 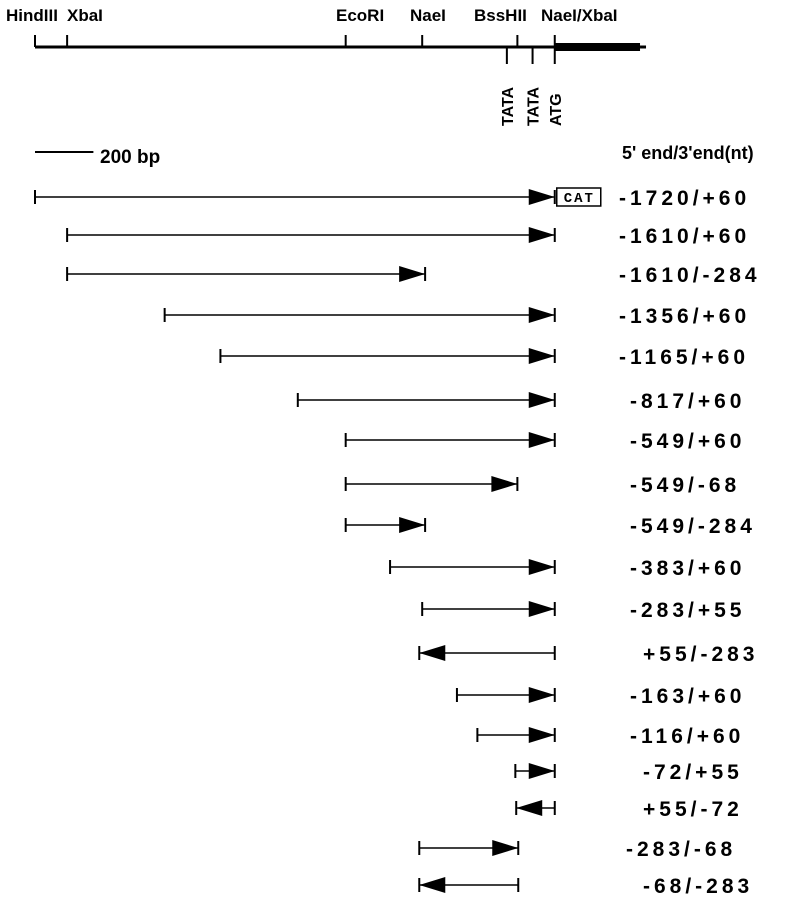 What do you see at coordinates (567, 568) in the screenshot?
I see `construct-row: -383/+60` at bounding box center [567, 568].